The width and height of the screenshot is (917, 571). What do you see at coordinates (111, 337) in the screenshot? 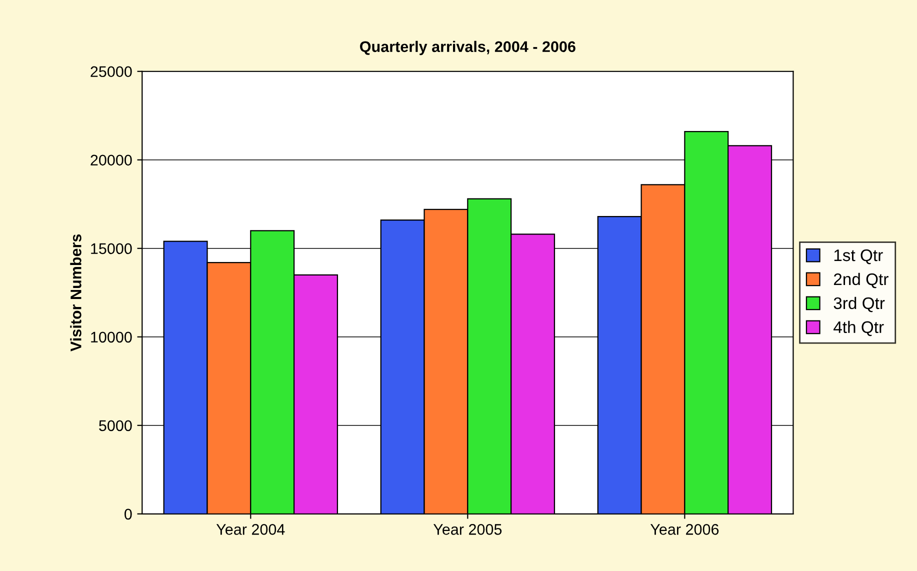
I see `y-tick-label: 10000` at bounding box center [111, 337].